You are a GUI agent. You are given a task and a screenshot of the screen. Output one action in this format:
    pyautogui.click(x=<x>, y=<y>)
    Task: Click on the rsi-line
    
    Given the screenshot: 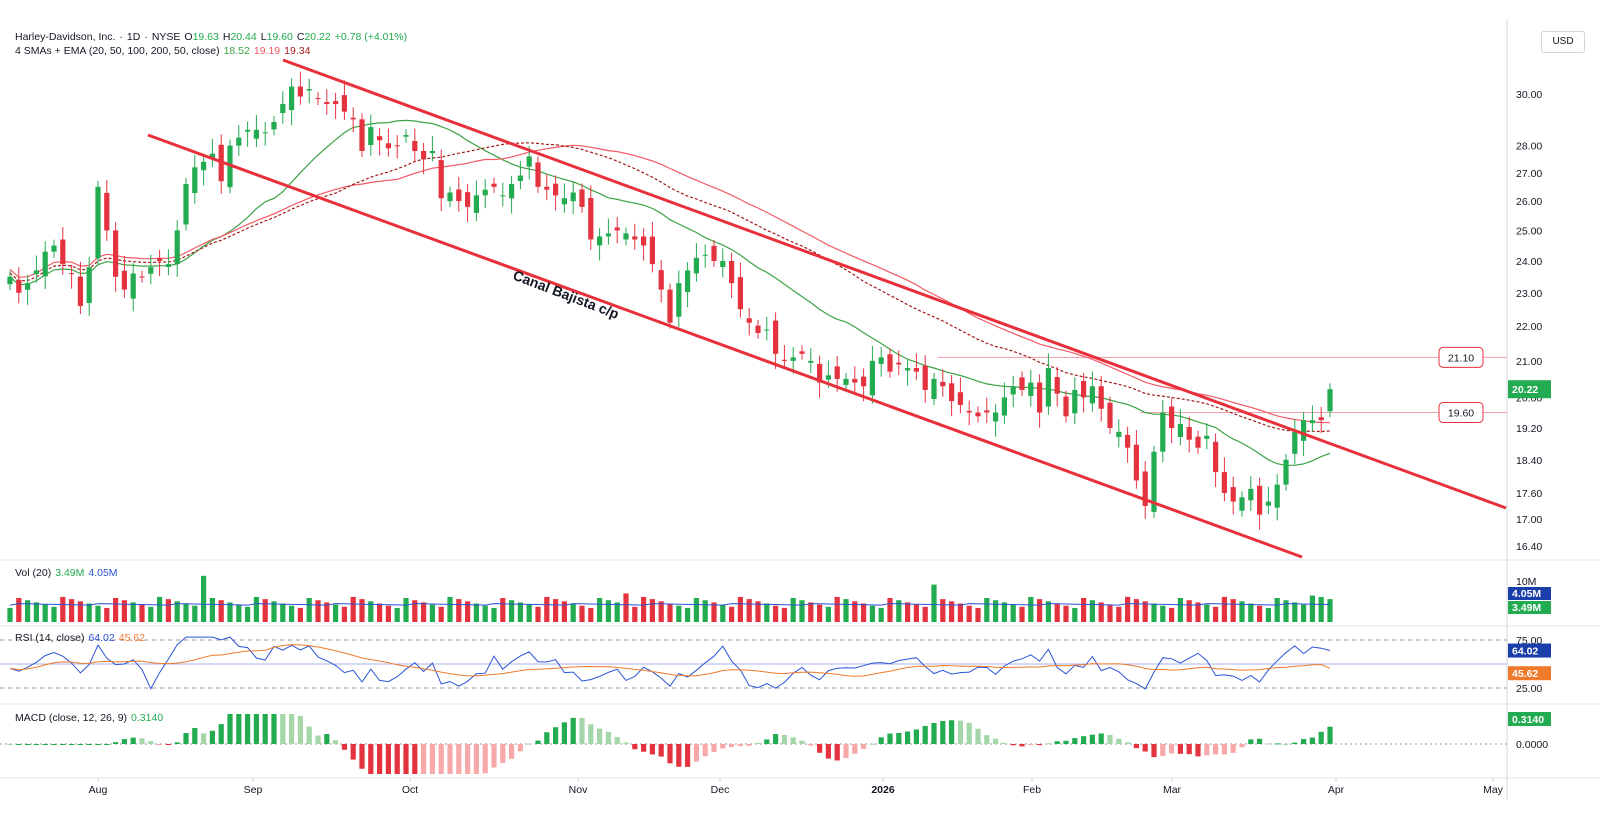 What is the action you would take?
    pyautogui.click(x=670, y=663)
    